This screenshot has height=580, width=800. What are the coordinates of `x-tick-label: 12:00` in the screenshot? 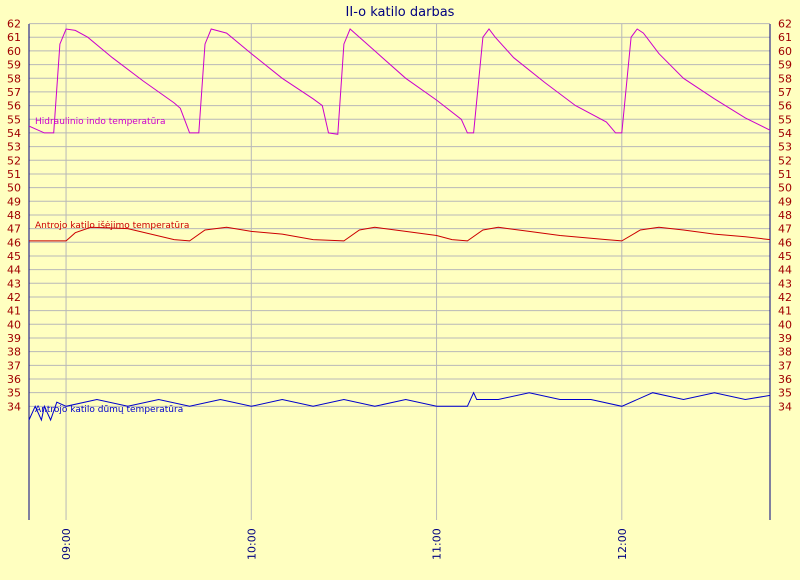 It's located at (622, 544).